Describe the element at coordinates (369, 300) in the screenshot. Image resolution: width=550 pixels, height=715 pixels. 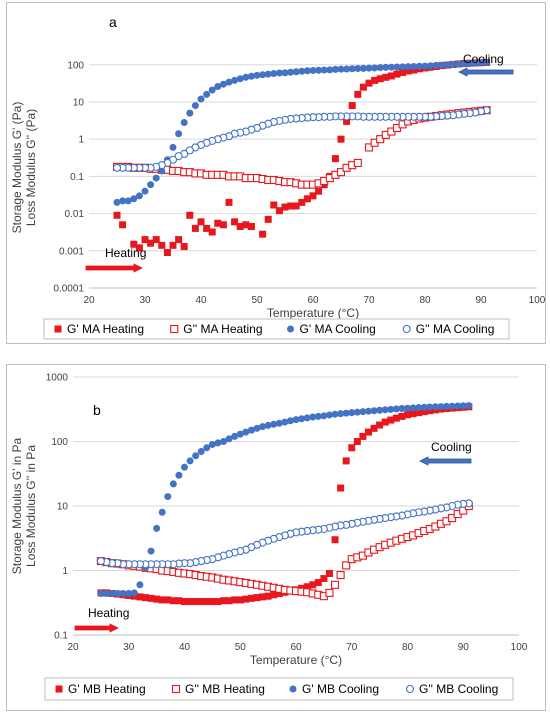
I see `x-tick-label: 70` at that location.